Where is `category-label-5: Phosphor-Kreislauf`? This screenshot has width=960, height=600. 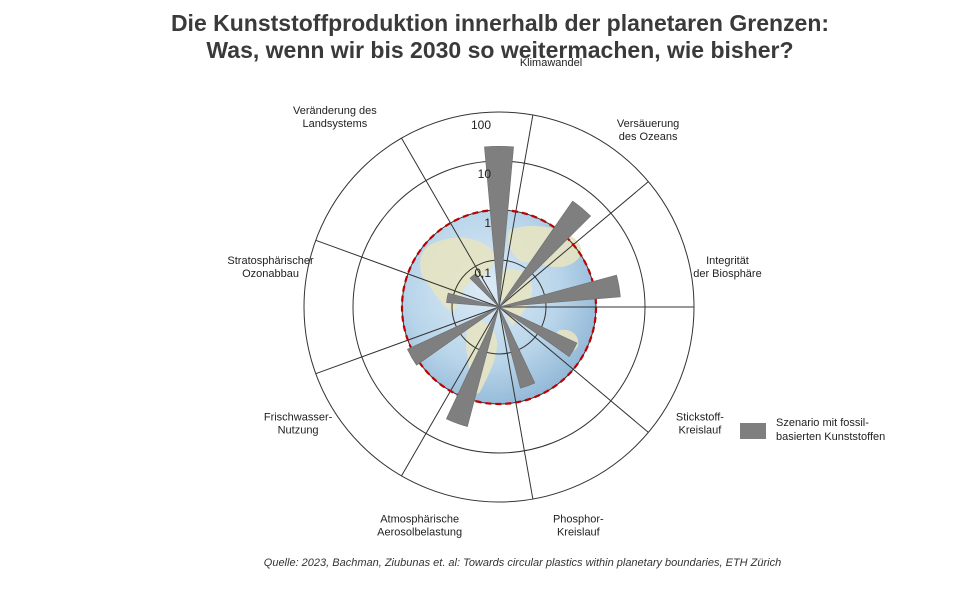 category-label-5: Phosphor-Kreislauf is located at coordinates (578, 526).